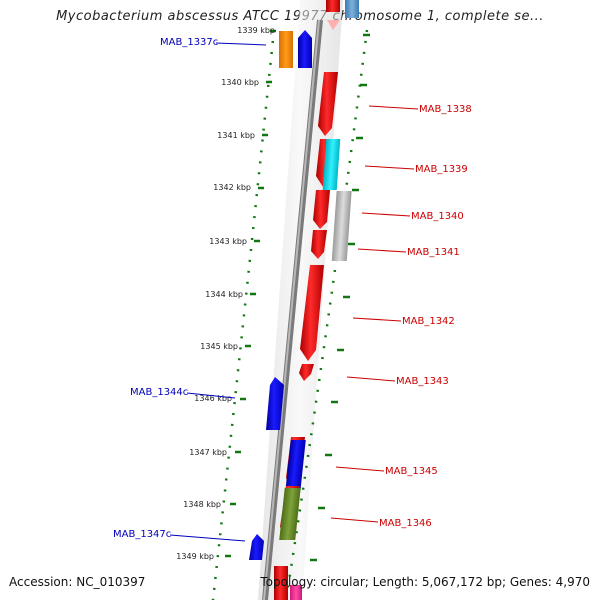 The height and width of the screenshot is (600, 600). What do you see at coordinates (256, 30) in the screenshot?
I see `scale-label-1339: 1339 kbp` at bounding box center [256, 30].